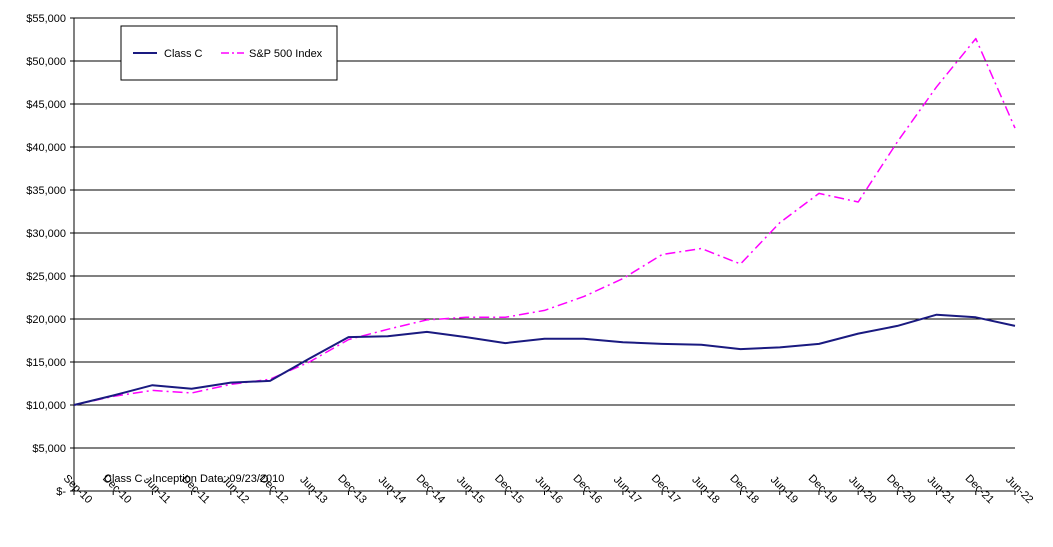 The height and width of the screenshot is (547, 1053). Describe the element at coordinates (392, 490) in the screenshot. I see `x-tick-label: Jun-14` at that location.